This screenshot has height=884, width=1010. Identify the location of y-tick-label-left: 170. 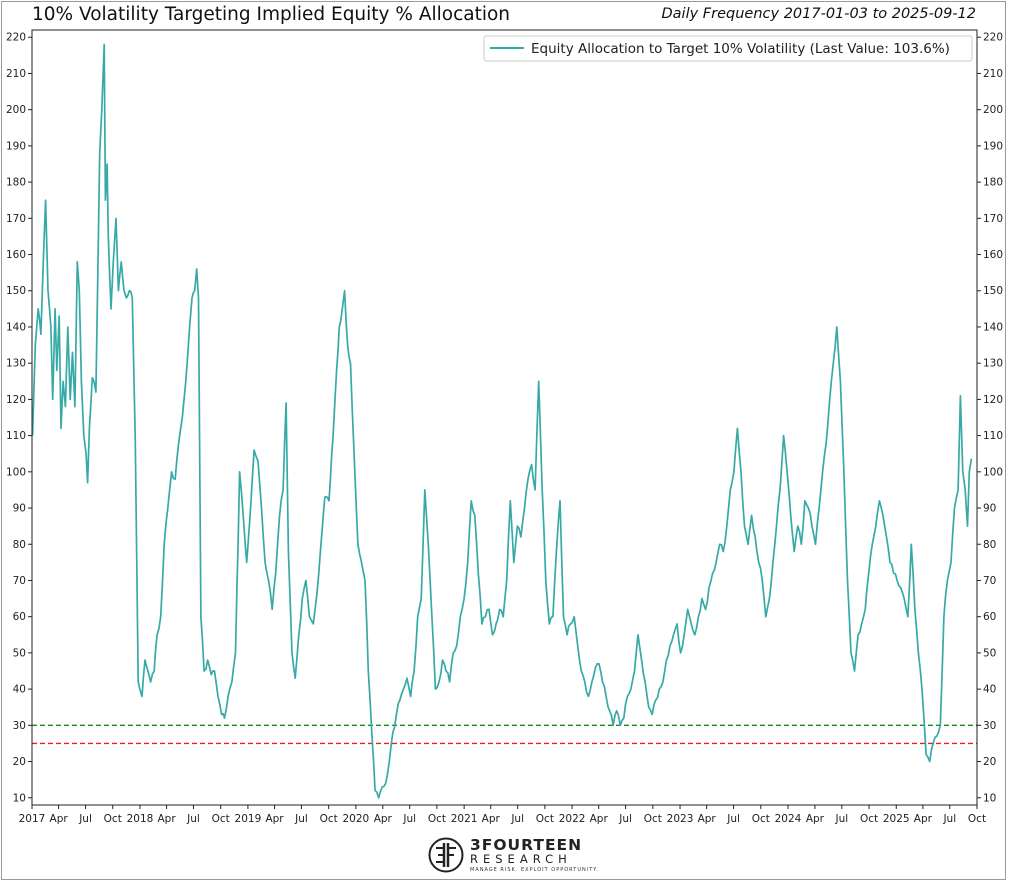
(16, 219).